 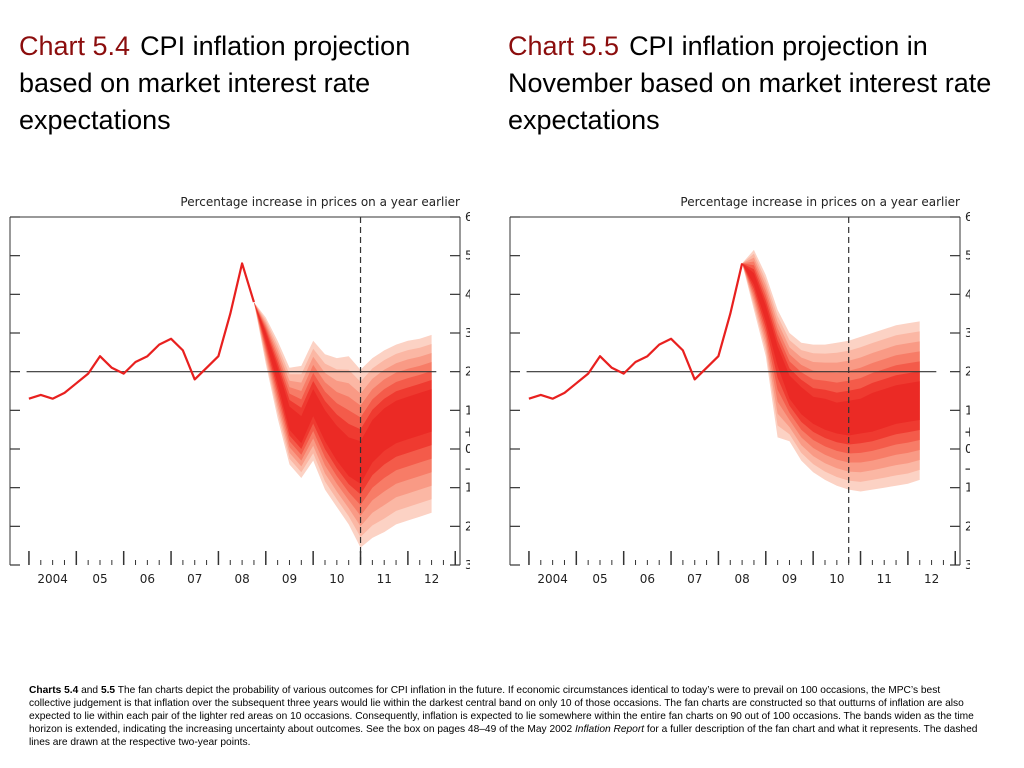 I want to click on chart-5-4-y-tick-label: 6, so click(x=467, y=217).